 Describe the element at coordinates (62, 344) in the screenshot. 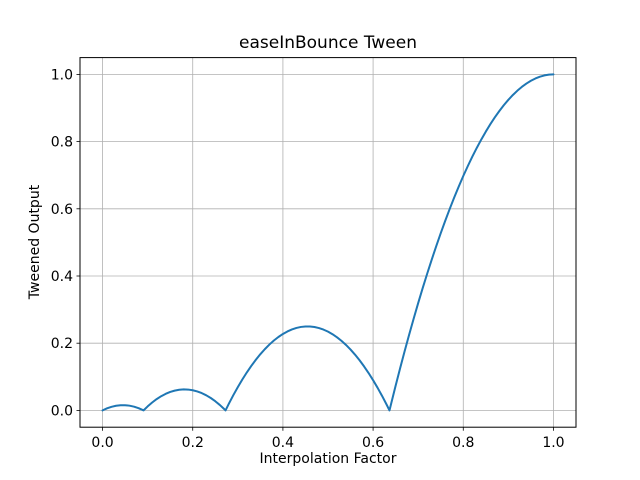

I see `y-tick-label: 0.2` at that location.